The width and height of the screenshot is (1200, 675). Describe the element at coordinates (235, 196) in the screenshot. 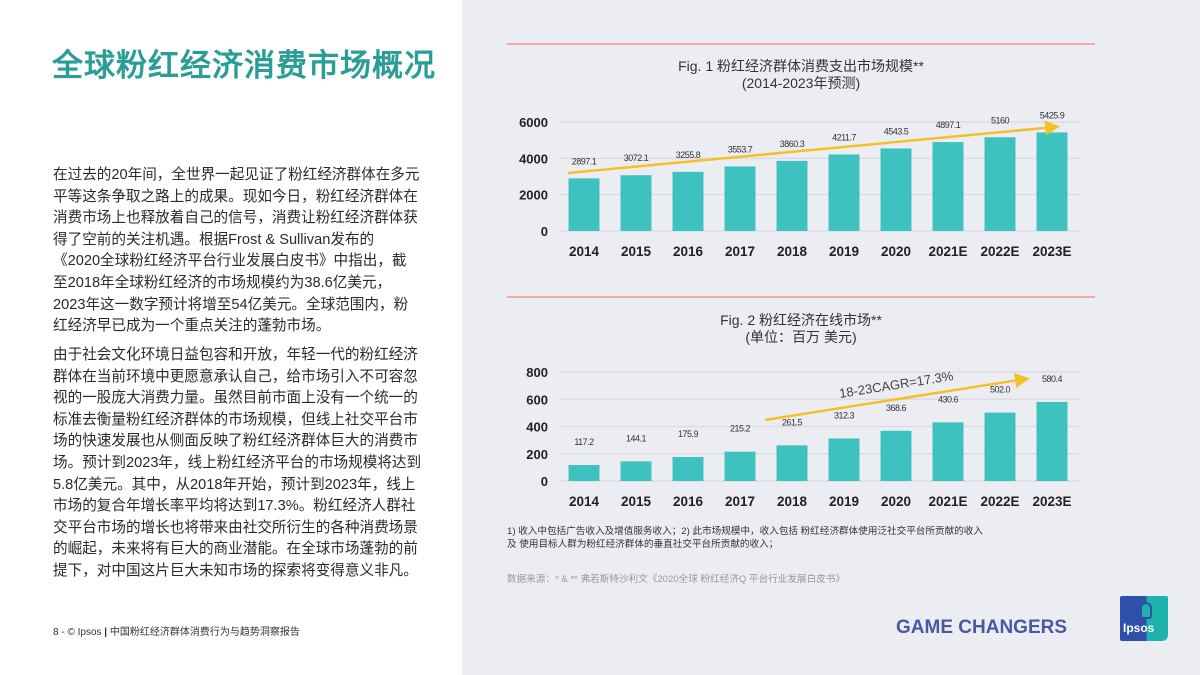

I see `paragraph-line: 平等这条争取之路上的成果。现如今日，粉红经济群体在` at that location.